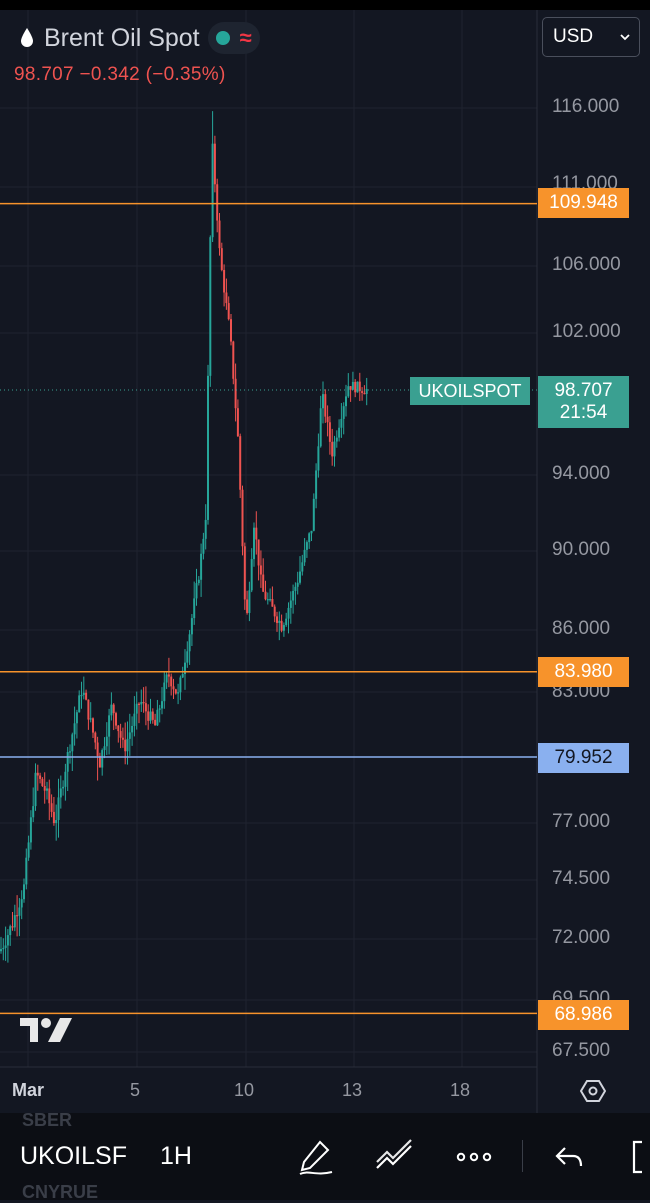 Image resolution: width=650 pixels, height=1203 pixels. What do you see at coordinates (316, 1158) in the screenshot?
I see `pen-draw-icon` at bounding box center [316, 1158].